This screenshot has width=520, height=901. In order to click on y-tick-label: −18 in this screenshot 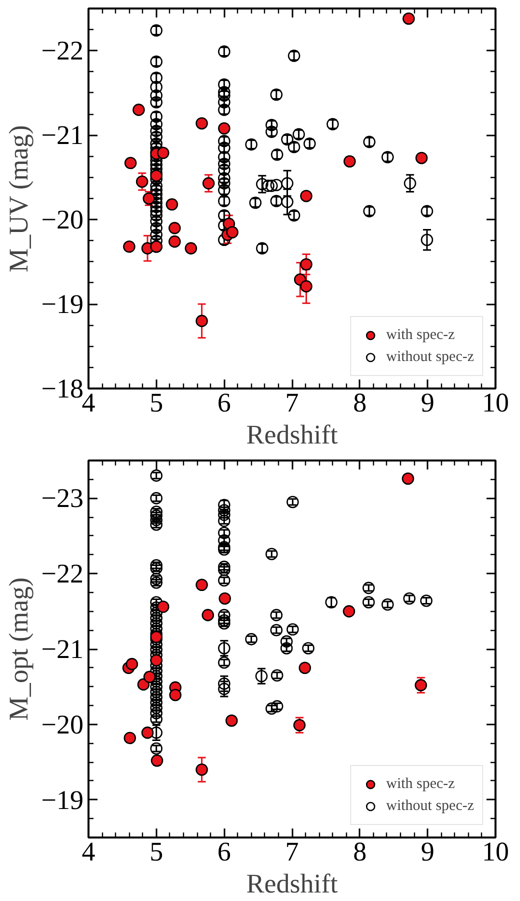, I will do `click(62, 389)`.